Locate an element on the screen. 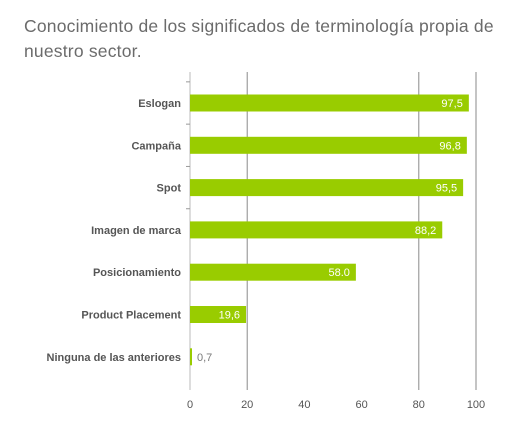 The height and width of the screenshot is (434, 530). category-label: Product Placement is located at coordinates (131, 316).